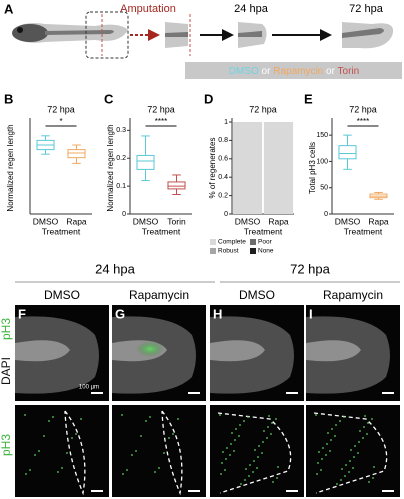 This screenshot has height=499, width=404. Describe the element at coordinates (226, 122) in the screenshot. I see `y-tick-label: 1` at that location.